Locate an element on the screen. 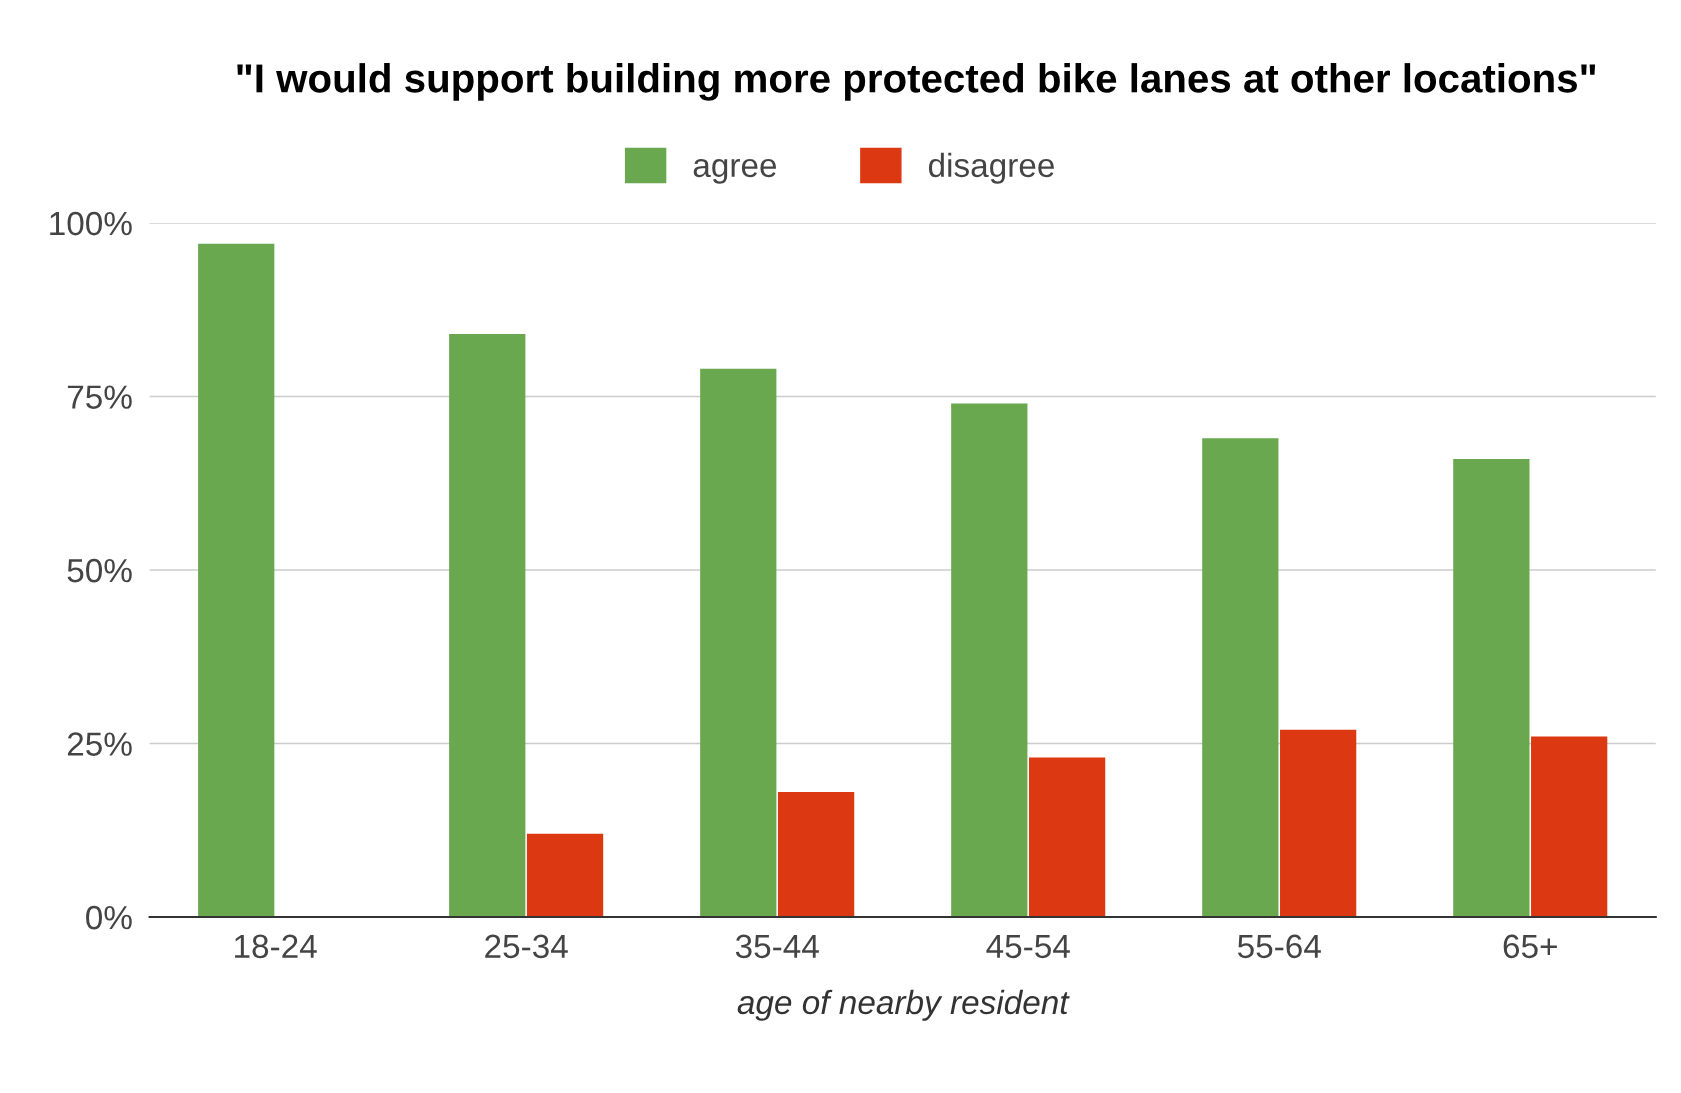 The width and height of the screenshot is (1681, 1093). y-tick-label: 75% is located at coordinates (99, 397).